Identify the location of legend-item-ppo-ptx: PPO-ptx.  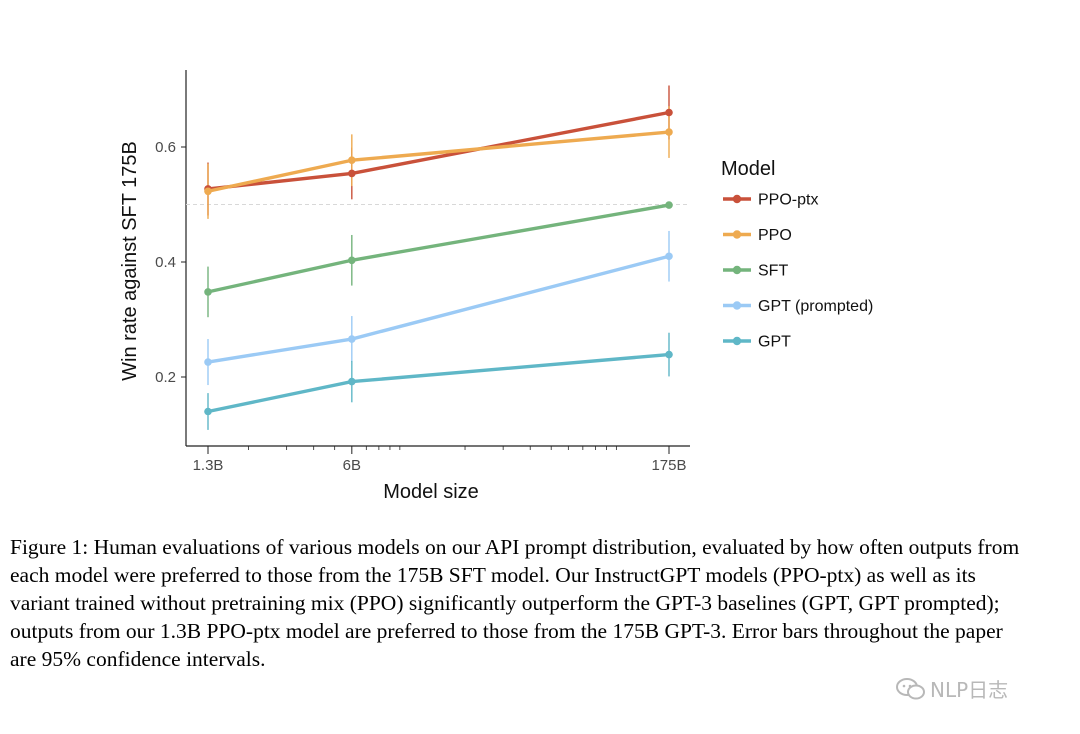
(770, 200).